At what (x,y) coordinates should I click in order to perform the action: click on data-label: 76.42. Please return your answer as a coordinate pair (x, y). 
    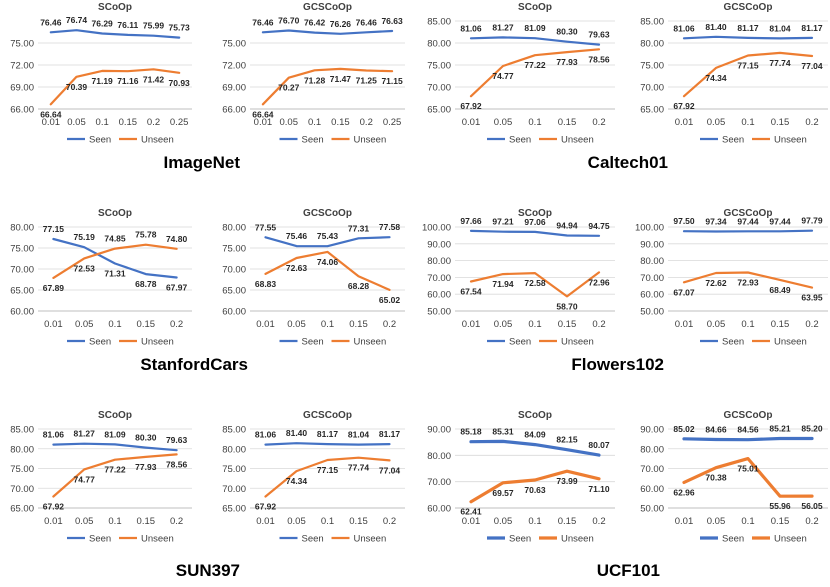
    Looking at the image, I should click on (315, 23).